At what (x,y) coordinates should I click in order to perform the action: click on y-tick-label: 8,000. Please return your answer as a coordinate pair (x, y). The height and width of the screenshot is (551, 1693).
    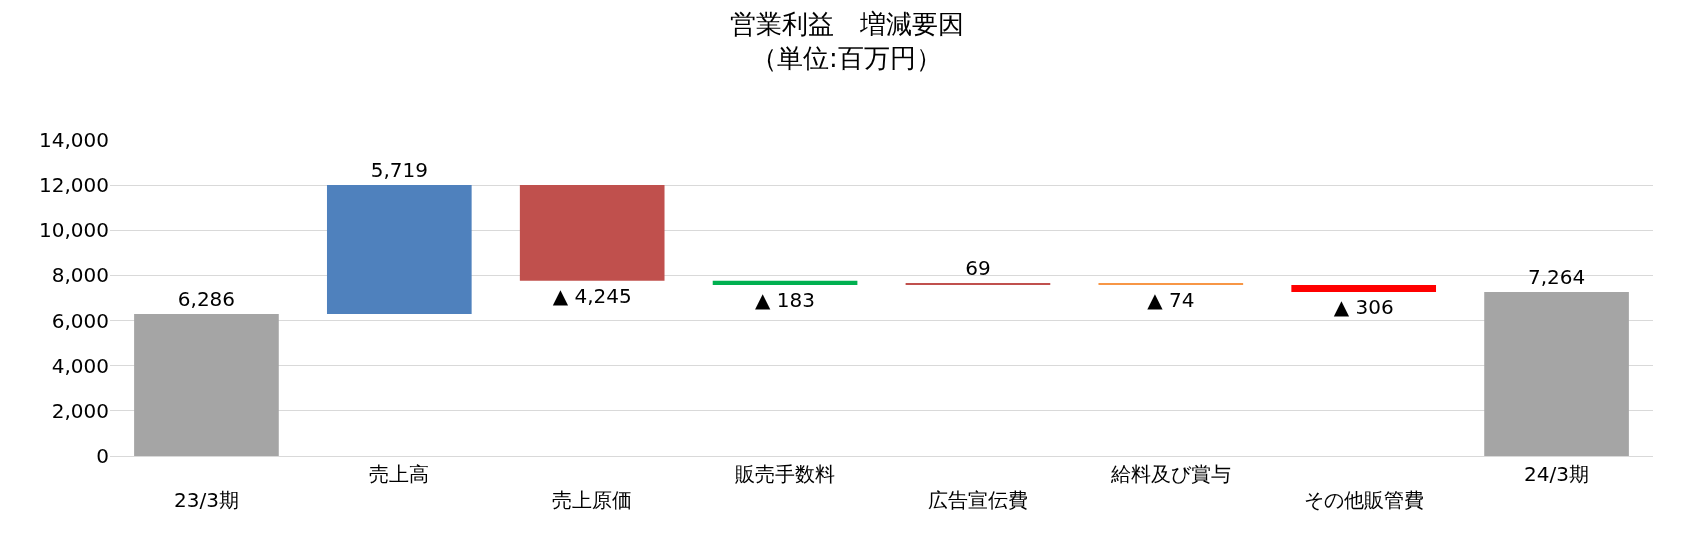
    Looking at the image, I should click on (80, 275).